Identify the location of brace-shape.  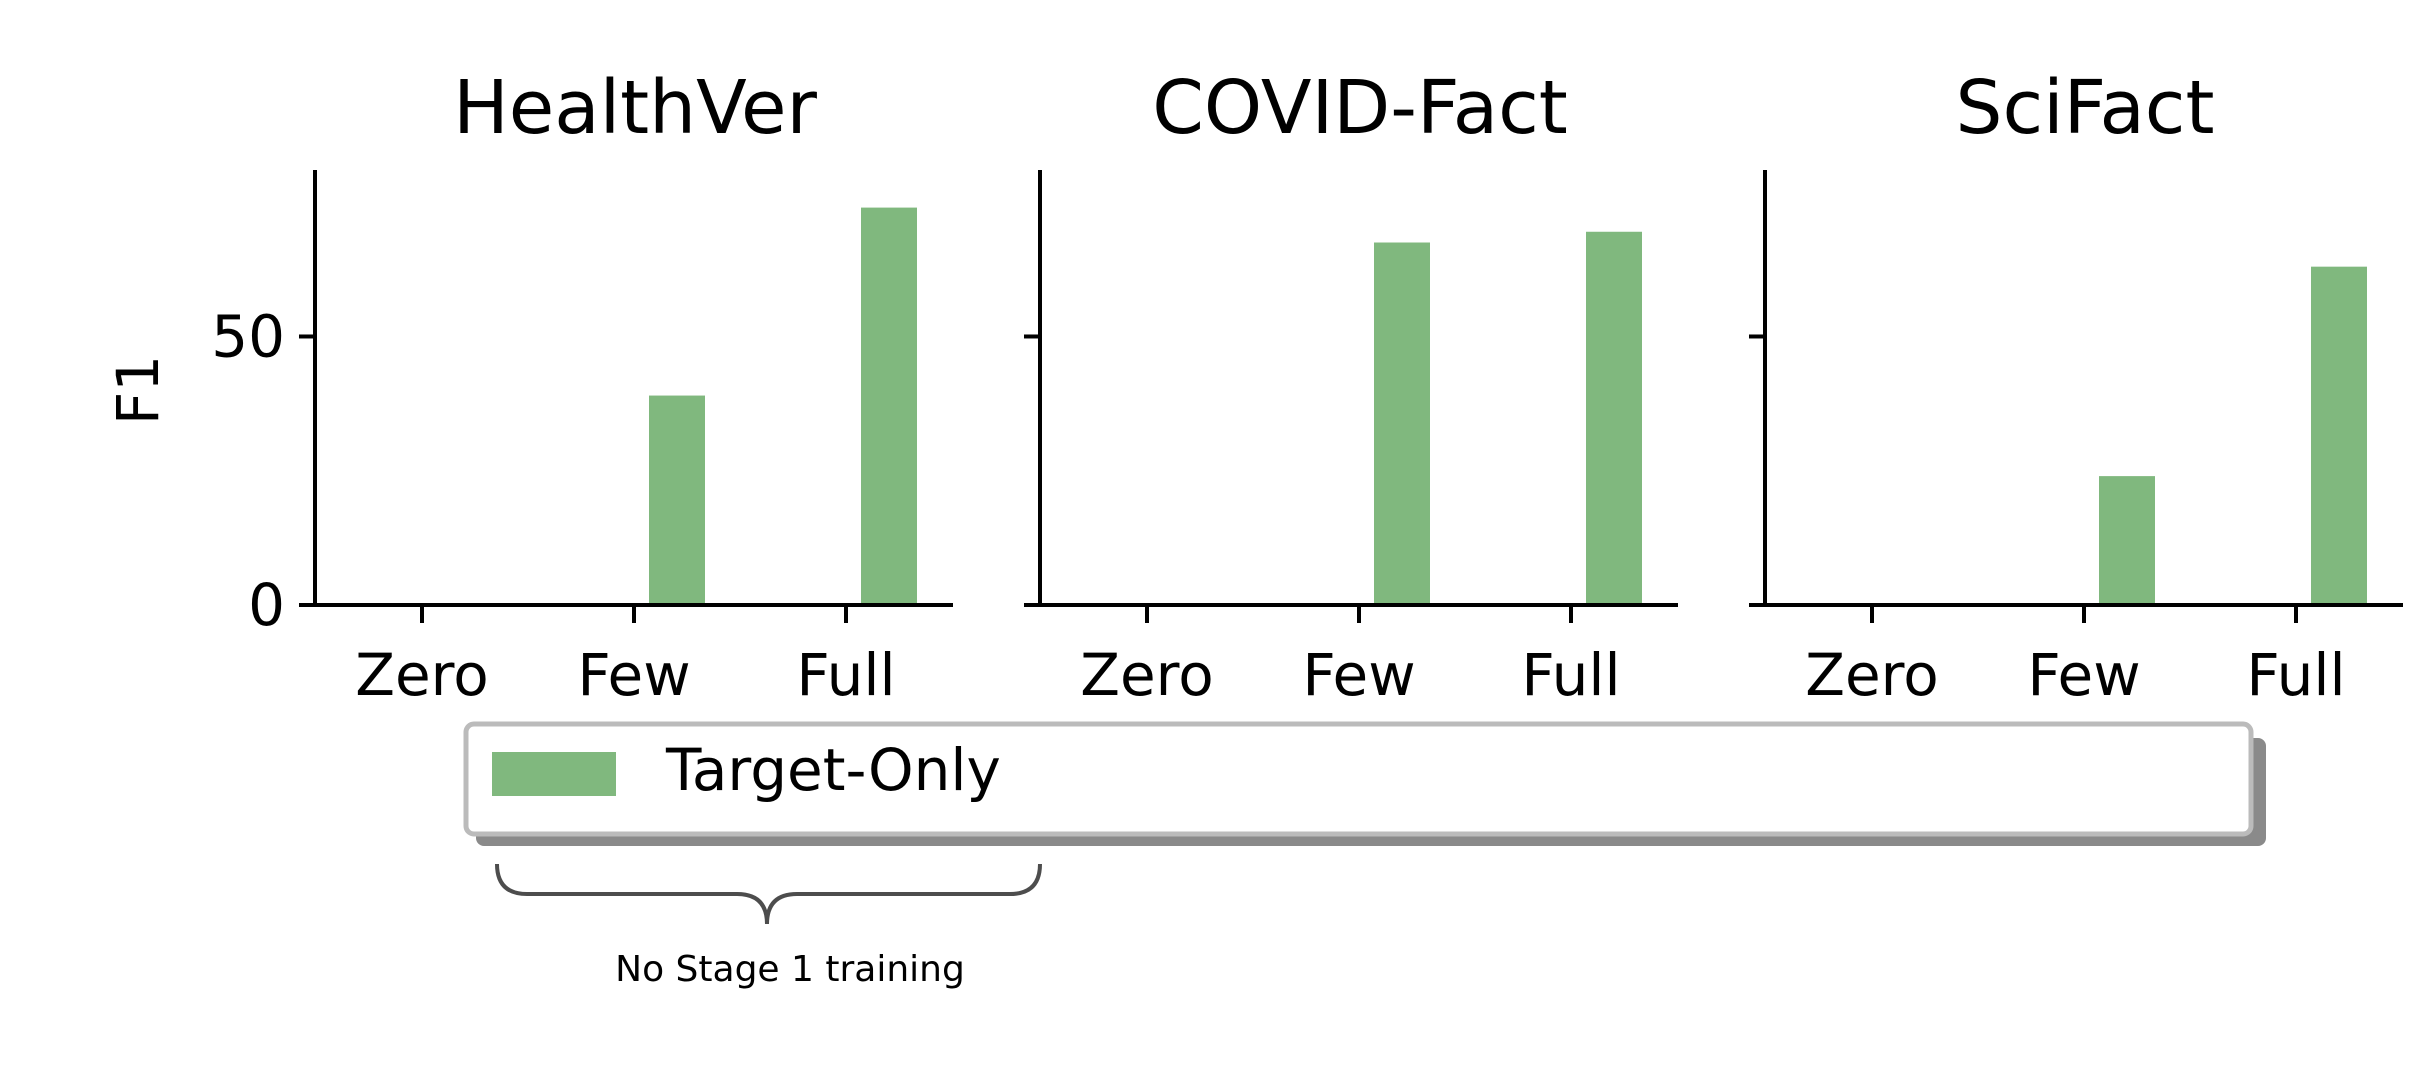
(768, 894).